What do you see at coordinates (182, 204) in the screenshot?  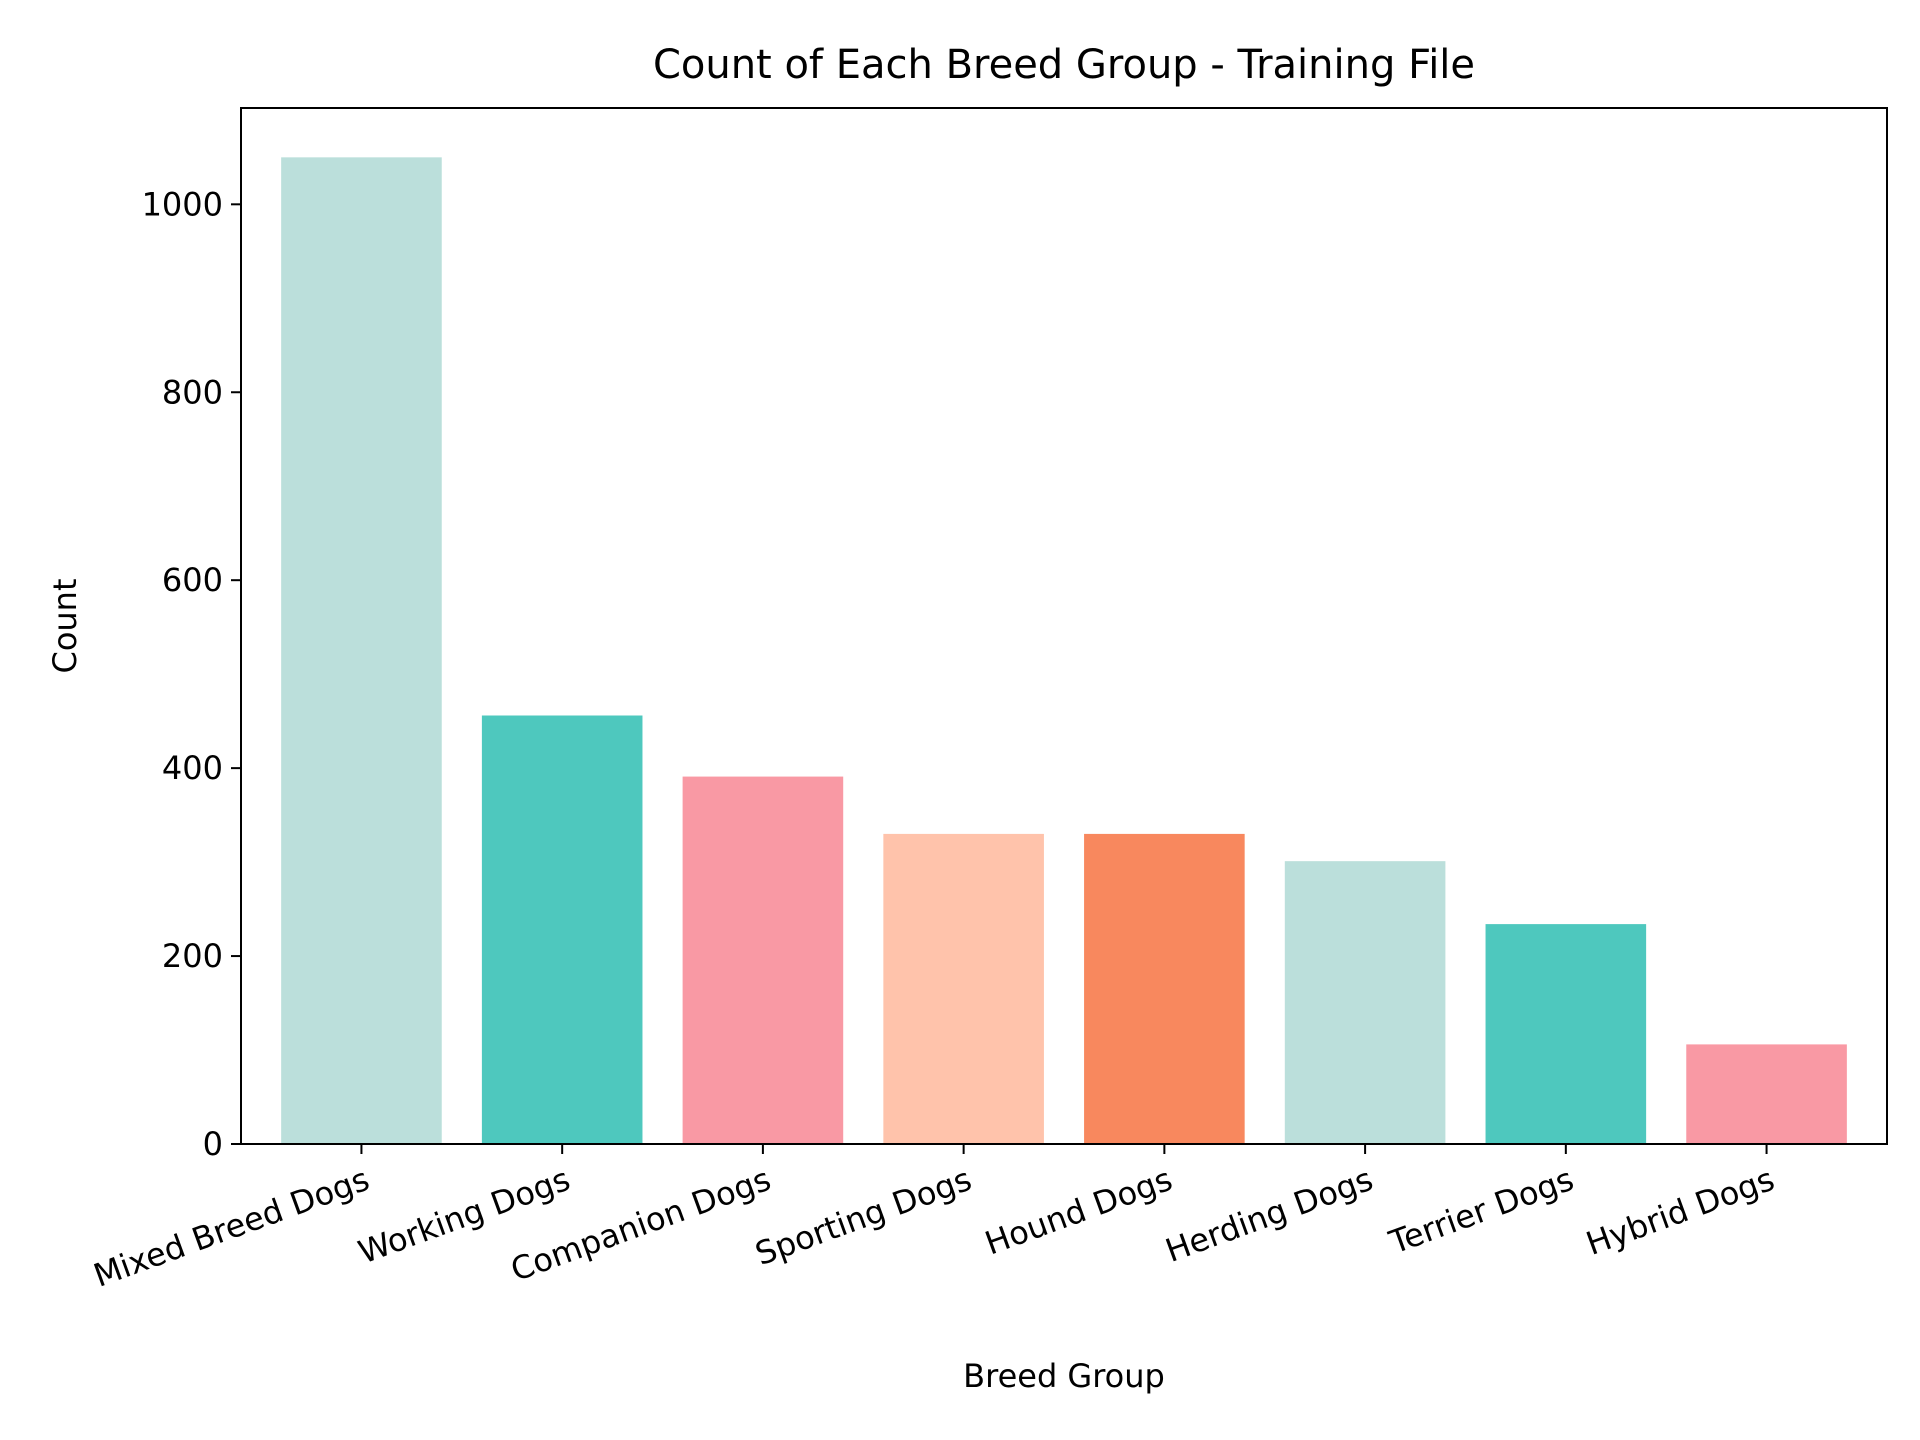 I see `y-tick-label: 1000` at bounding box center [182, 204].